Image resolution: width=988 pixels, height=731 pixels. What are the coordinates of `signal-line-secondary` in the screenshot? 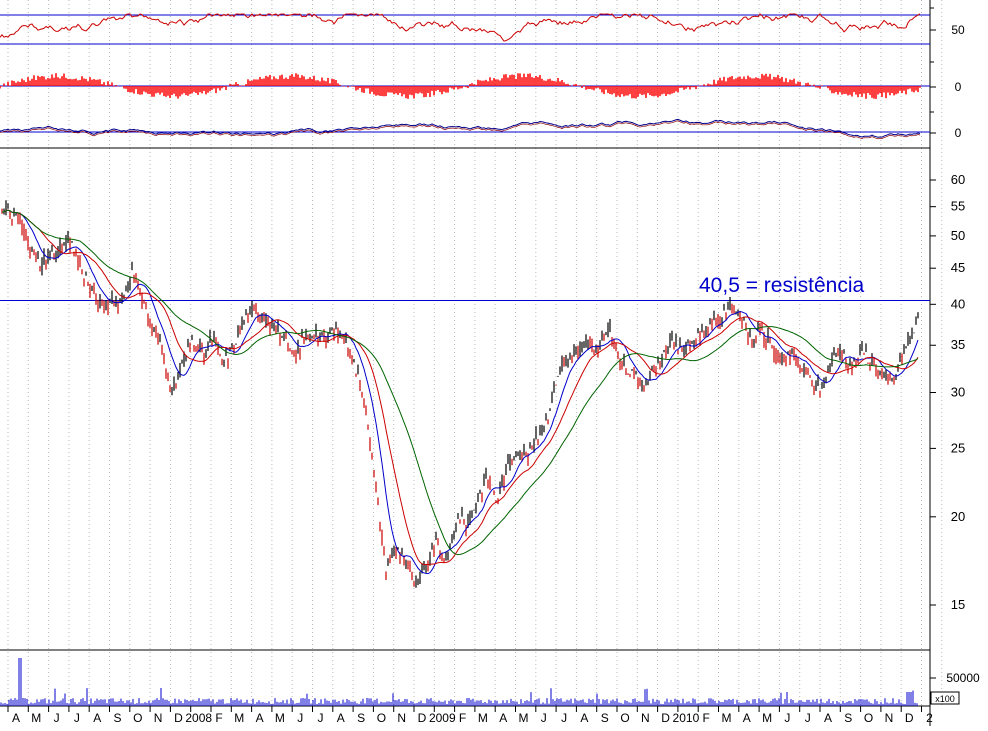 It's located at (460, 130).